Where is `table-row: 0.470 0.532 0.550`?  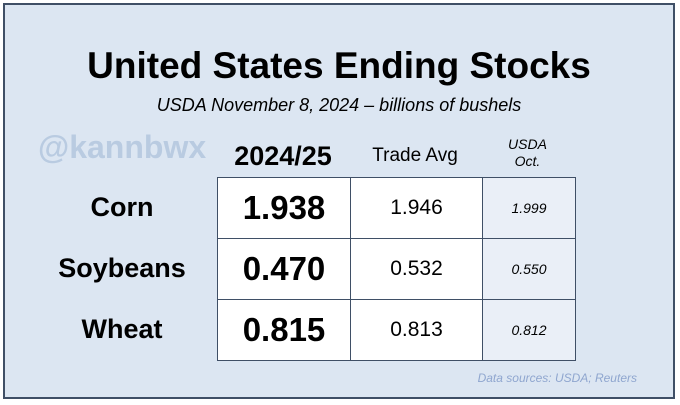
table-row: 0.470 0.532 0.550 is located at coordinates (396, 269).